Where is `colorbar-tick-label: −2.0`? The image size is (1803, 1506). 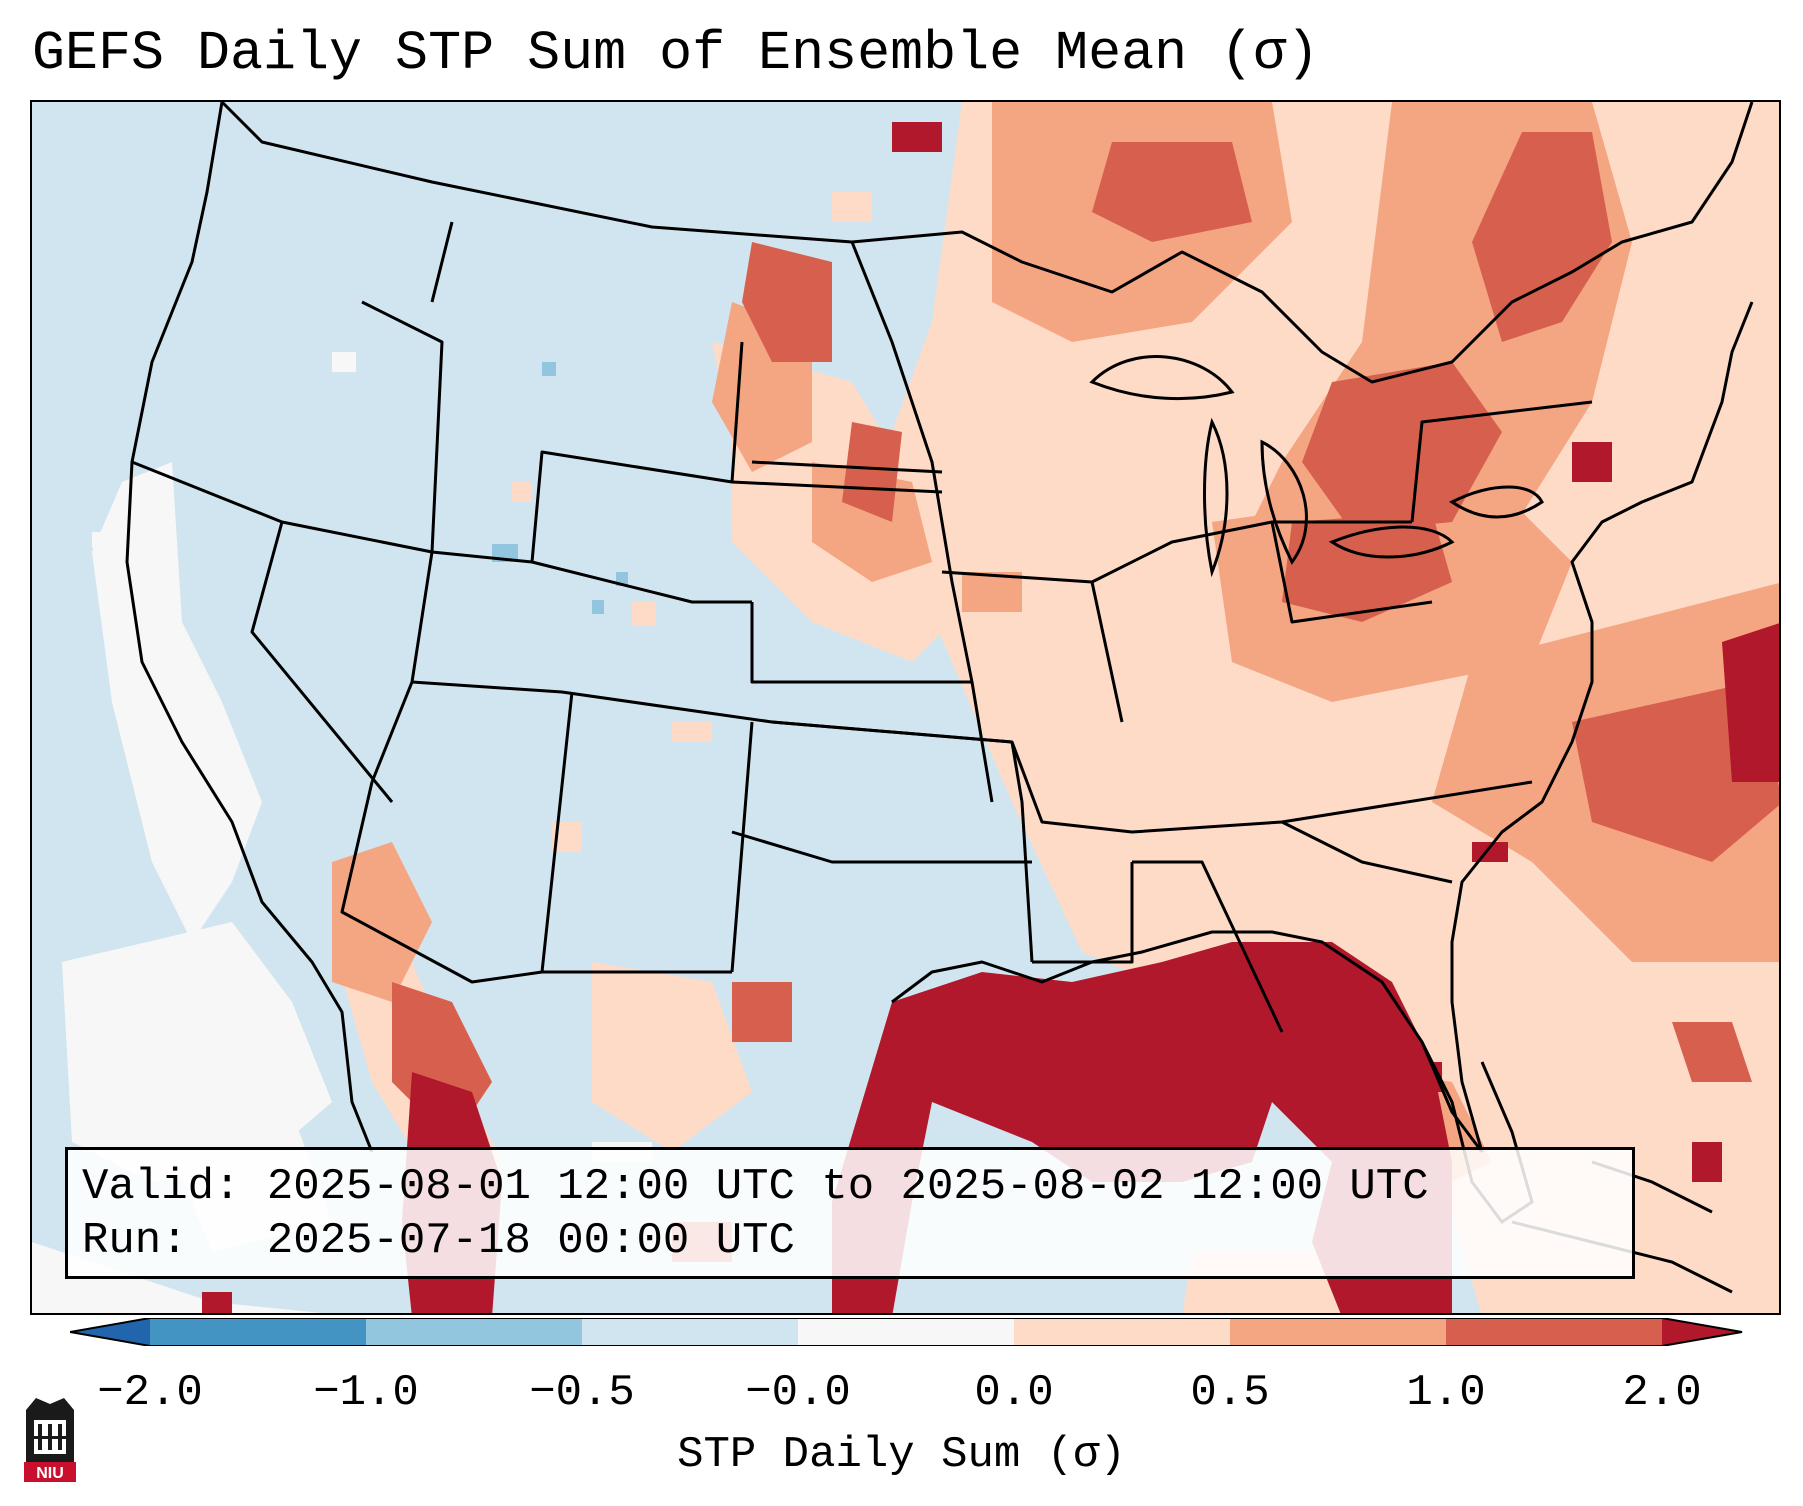
colorbar-tick-label: −2.0 is located at coordinates (150, 1393).